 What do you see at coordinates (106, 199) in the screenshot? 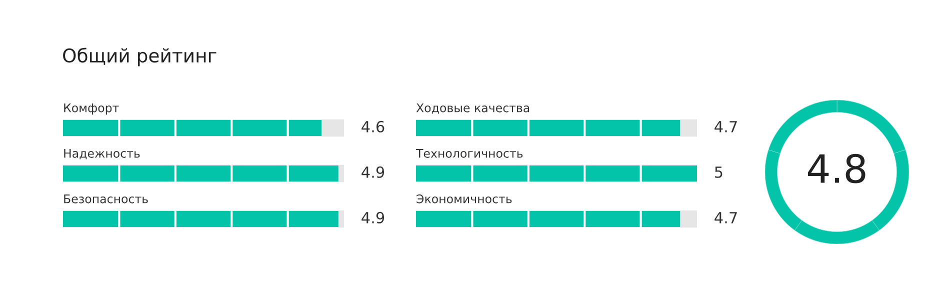
I see `y-tick-label: Безопасность` at bounding box center [106, 199].